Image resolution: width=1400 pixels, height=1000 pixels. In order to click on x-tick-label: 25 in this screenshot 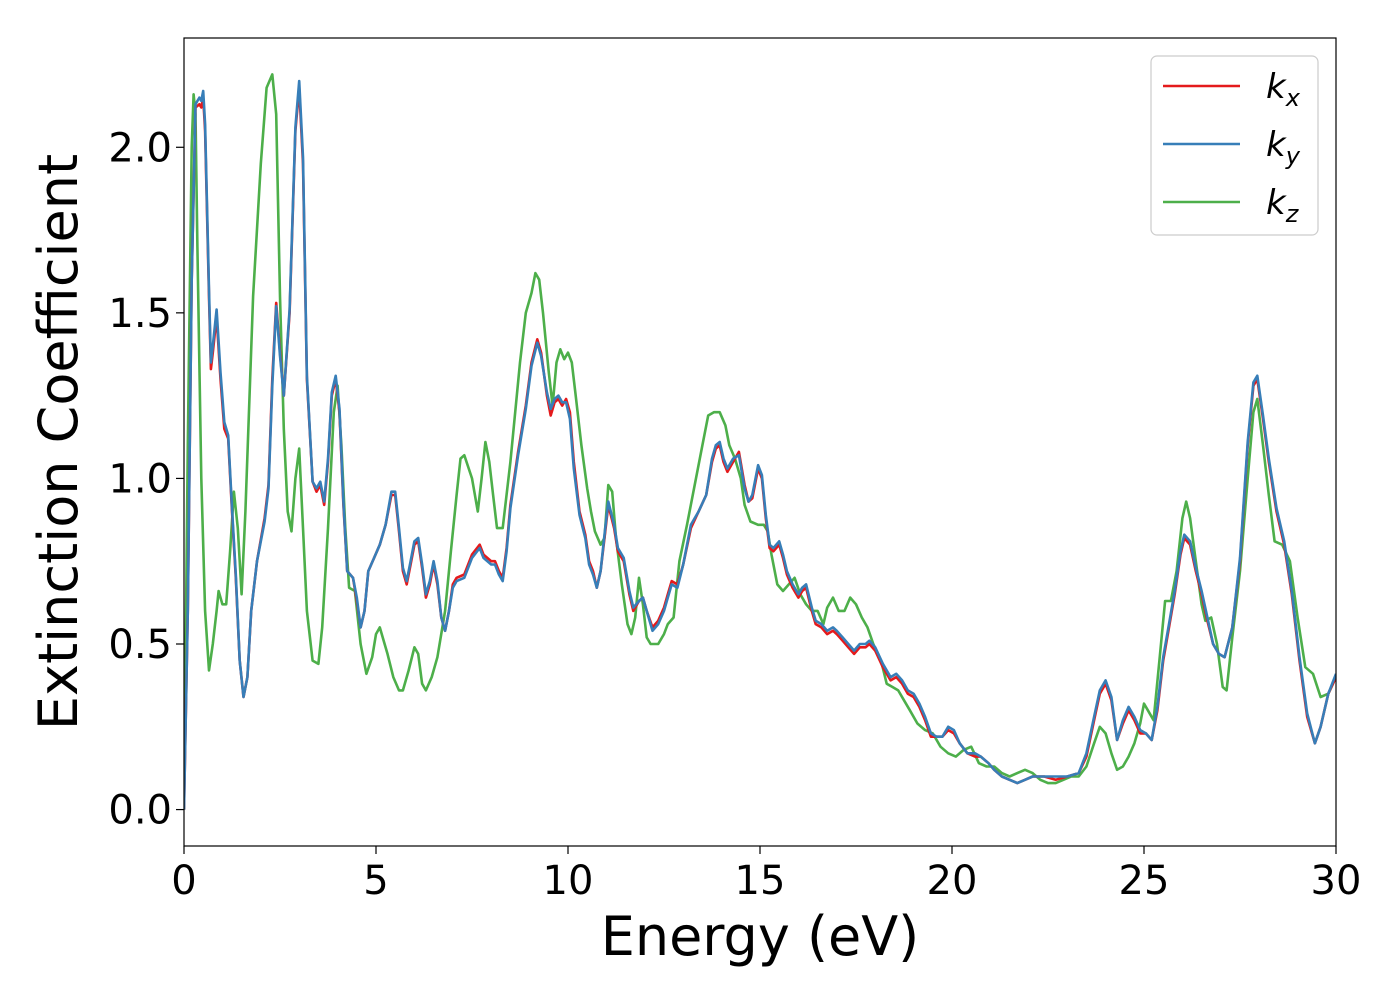, I will do `click(1144, 881)`.